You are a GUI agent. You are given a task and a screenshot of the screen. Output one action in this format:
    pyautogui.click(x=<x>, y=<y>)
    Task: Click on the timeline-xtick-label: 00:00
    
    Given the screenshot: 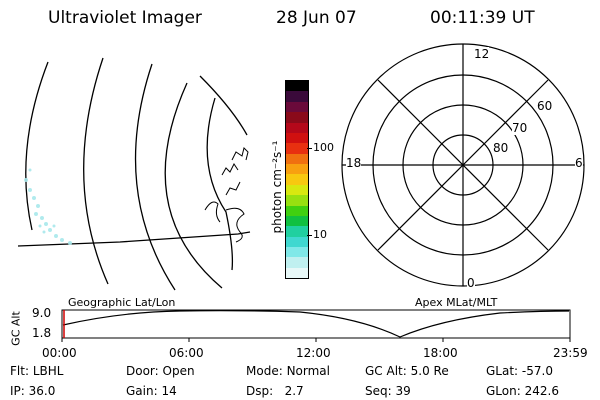 What is the action you would take?
    pyautogui.click(x=59, y=353)
    